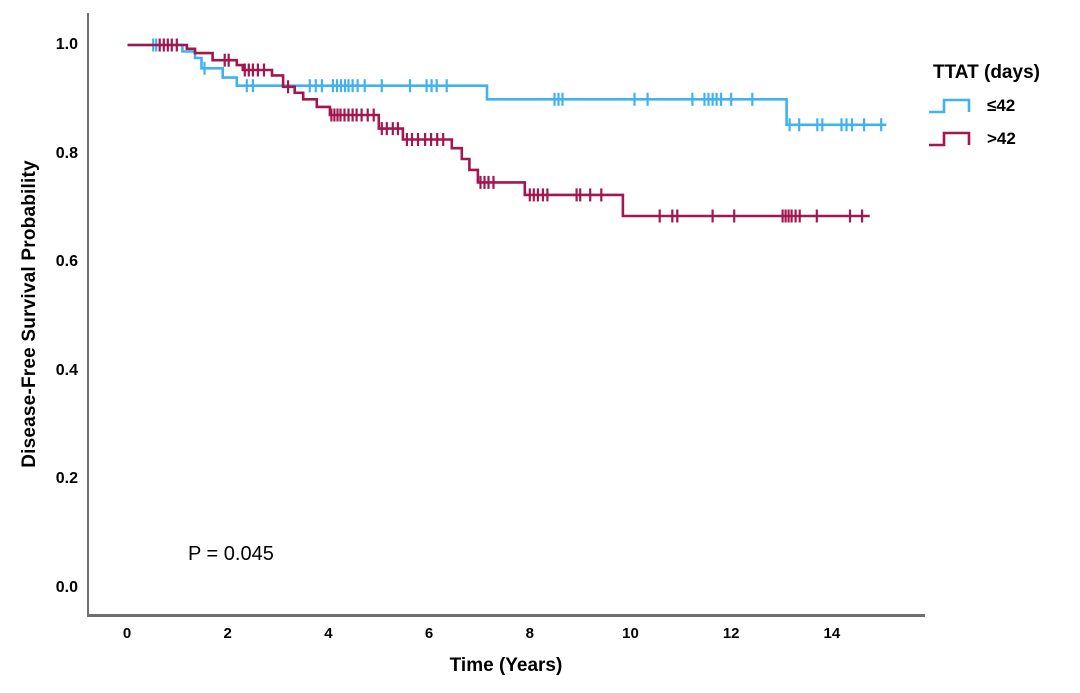  Describe the element at coordinates (66, 262) in the screenshot. I see `y-tick-label: 0.6` at that location.